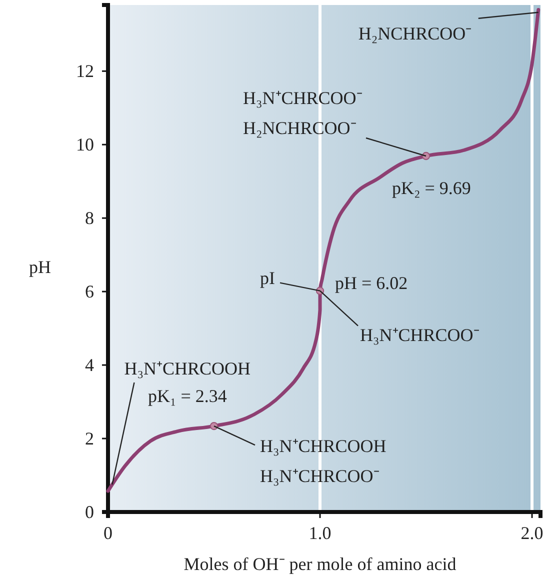  What do you see at coordinates (85, 144) in the screenshot?
I see `y-tick-label: 10` at bounding box center [85, 144].